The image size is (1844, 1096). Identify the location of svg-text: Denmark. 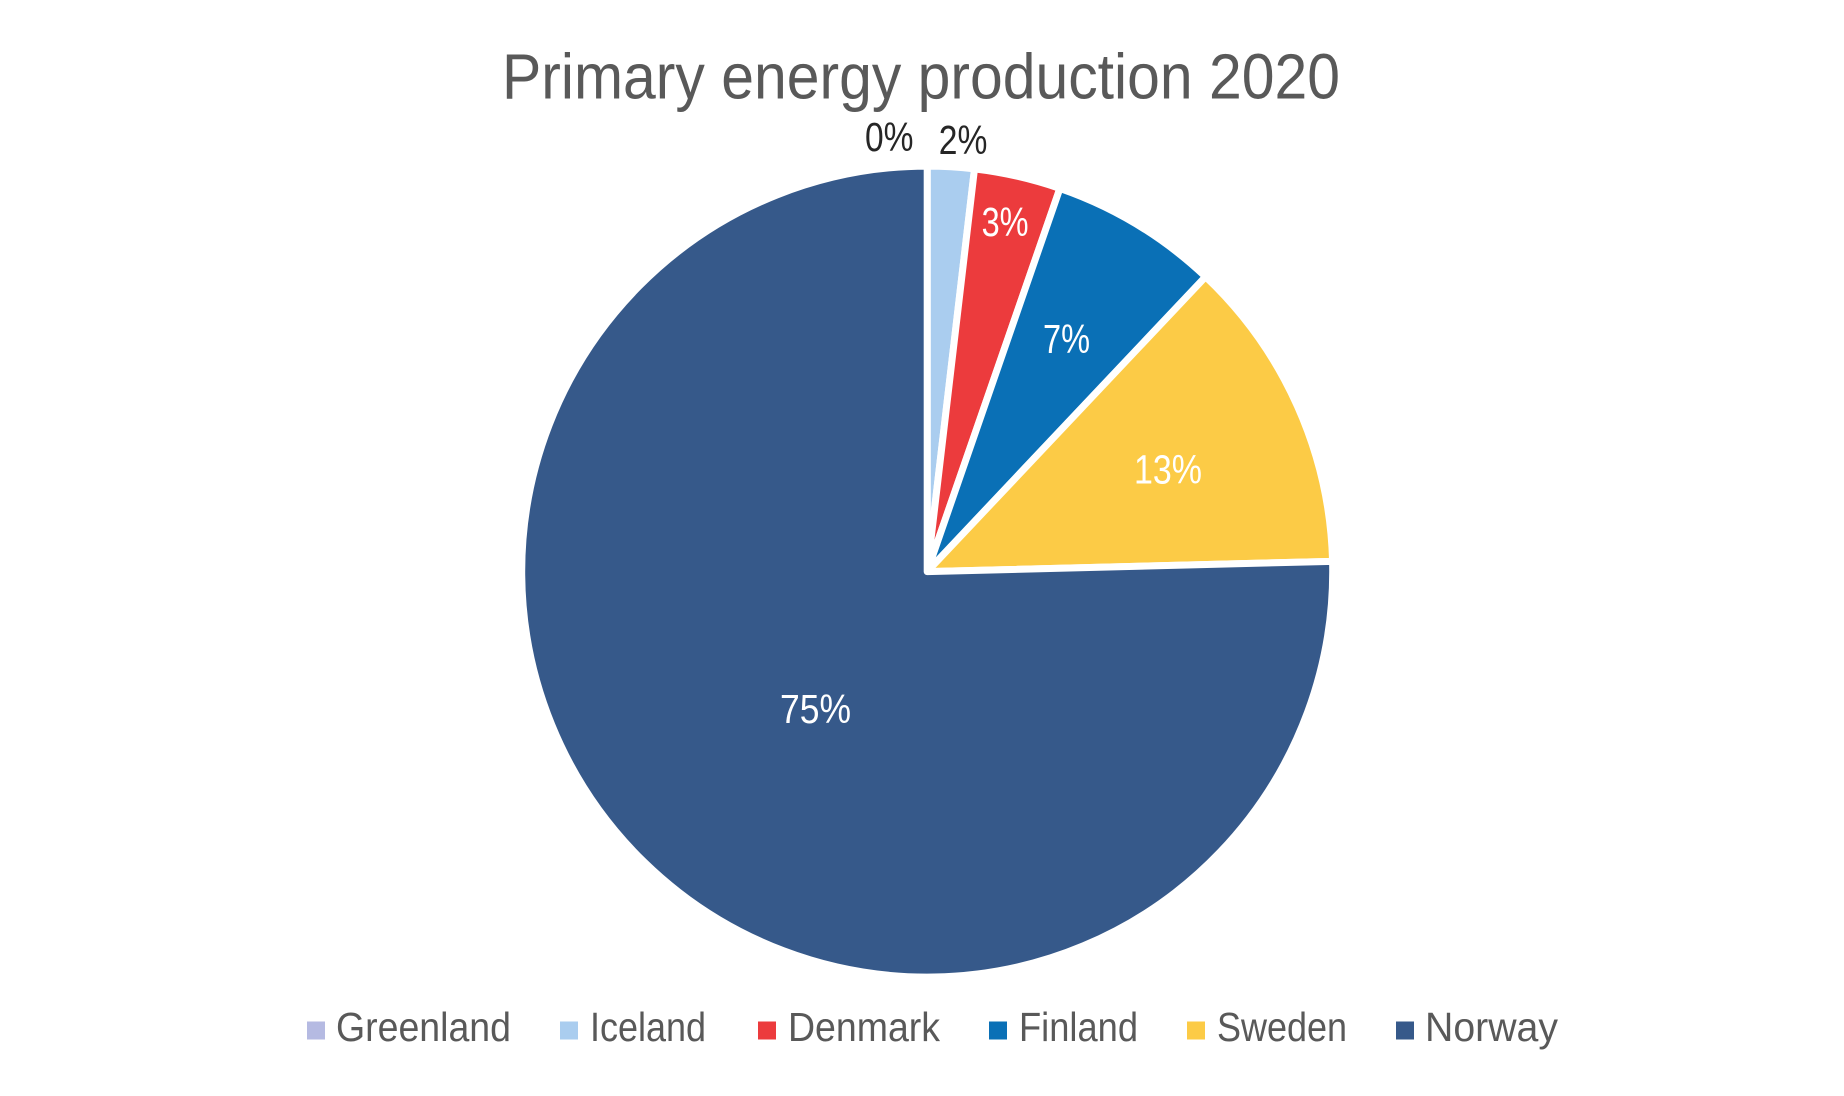
(864, 1027).